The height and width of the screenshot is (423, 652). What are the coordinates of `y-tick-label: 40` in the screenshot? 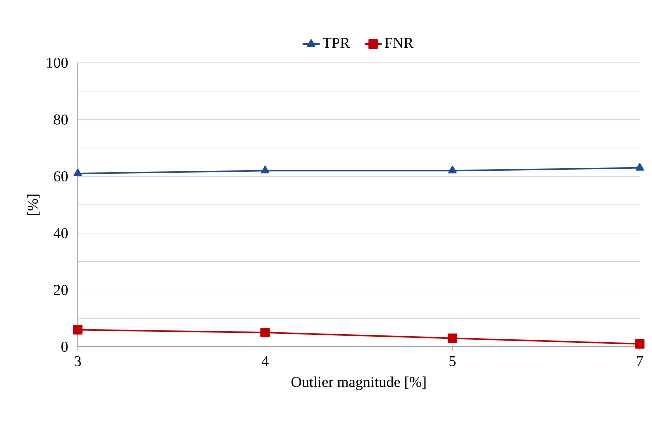 It's located at (61, 233).